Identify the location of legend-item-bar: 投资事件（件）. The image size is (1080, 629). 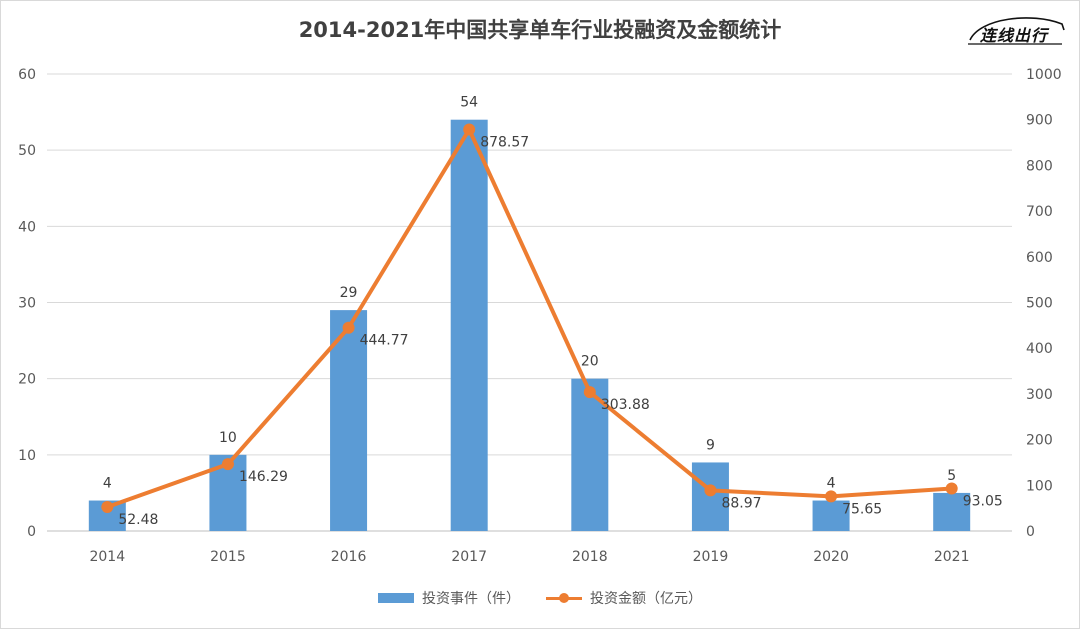
(449, 598).